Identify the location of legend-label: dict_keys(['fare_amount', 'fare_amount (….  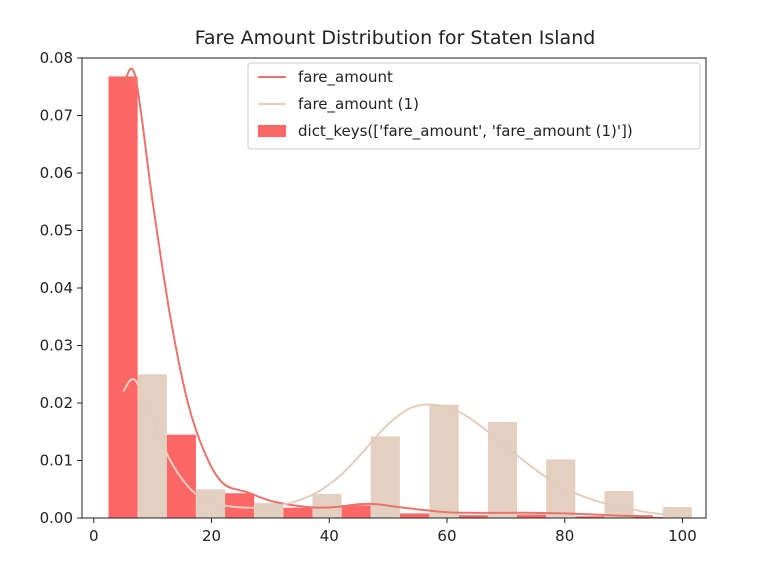
(465, 131).